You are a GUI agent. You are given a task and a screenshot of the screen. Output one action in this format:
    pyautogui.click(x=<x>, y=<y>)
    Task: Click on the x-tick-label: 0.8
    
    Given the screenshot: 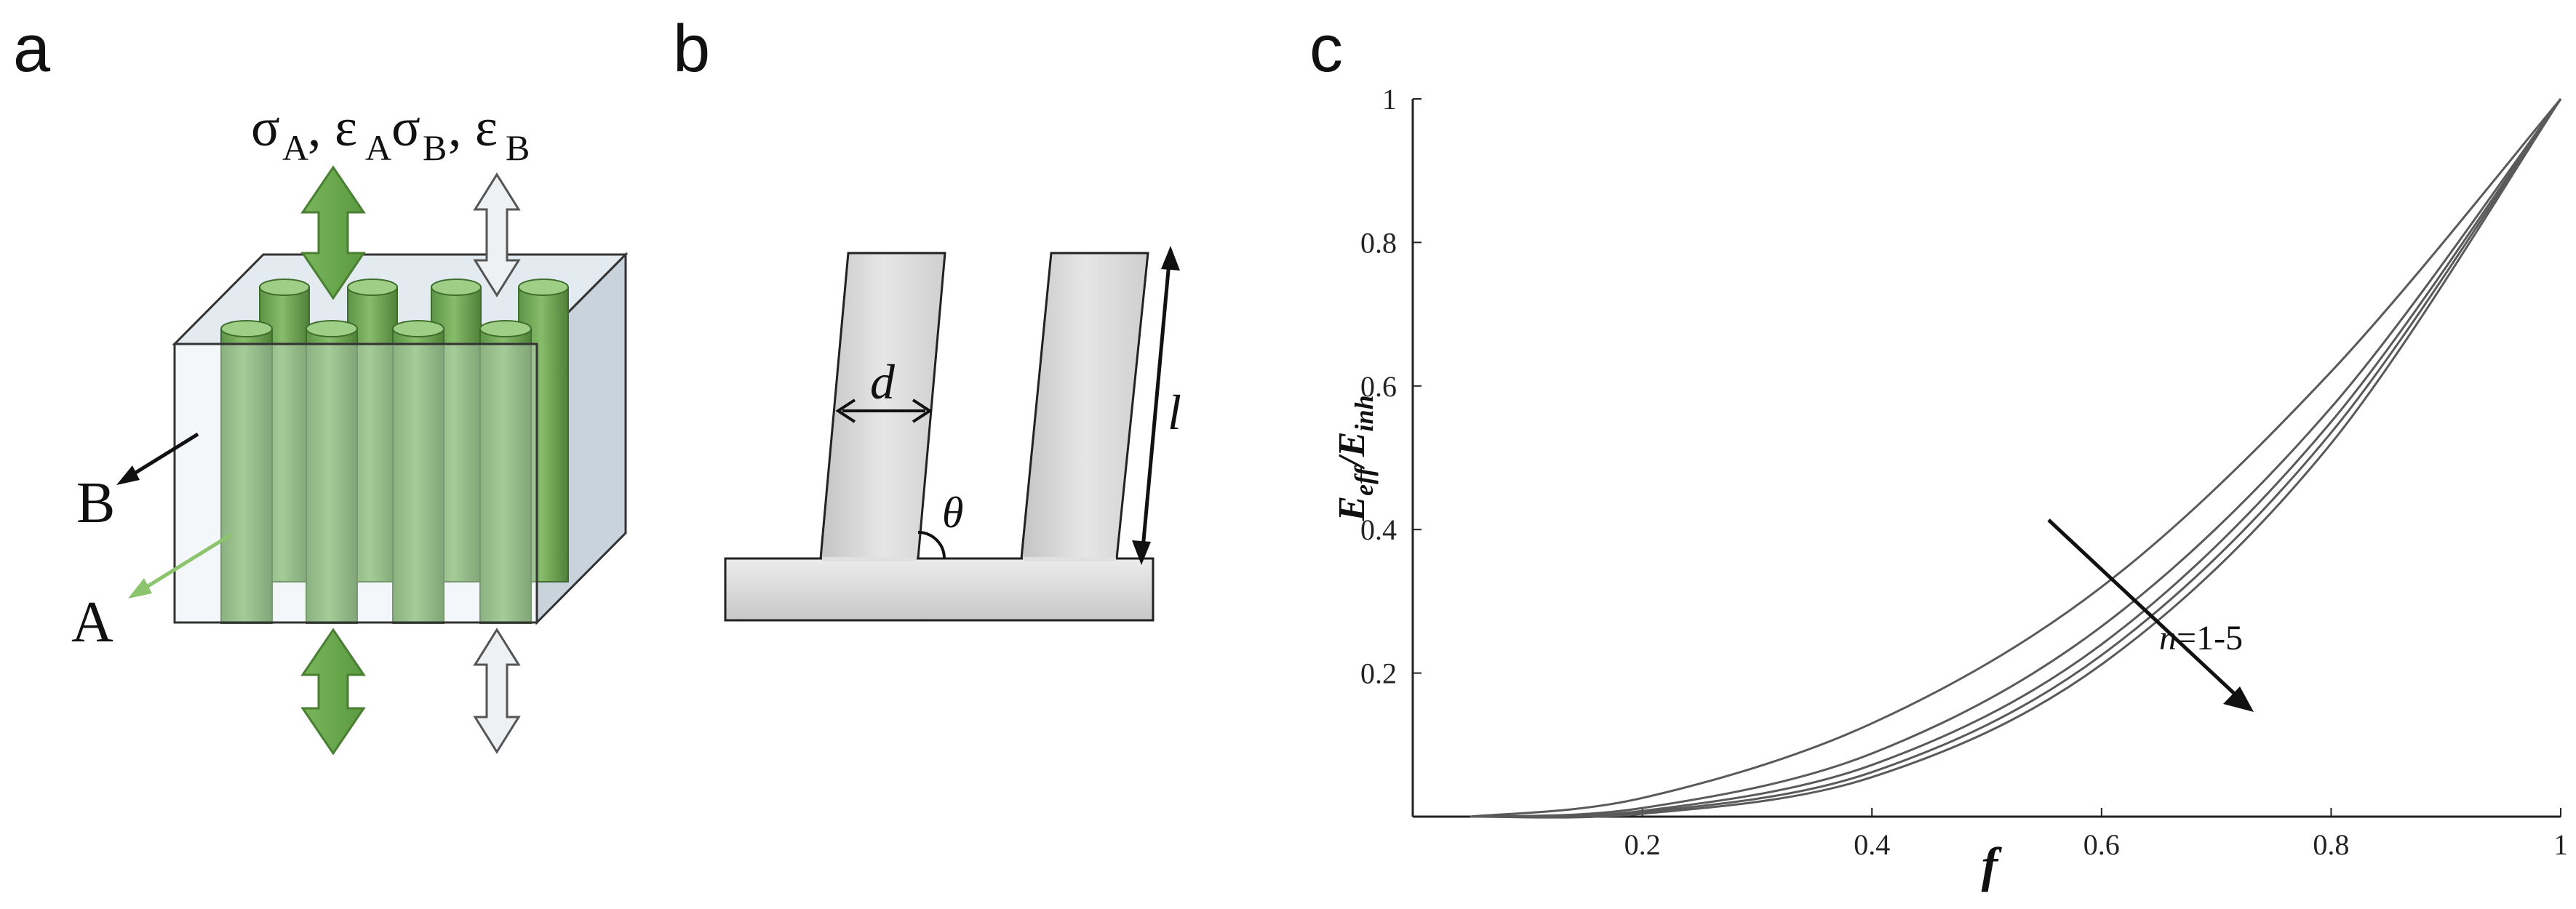 What is the action you would take?
    pyautogui.click(x=2331, y=844)
    